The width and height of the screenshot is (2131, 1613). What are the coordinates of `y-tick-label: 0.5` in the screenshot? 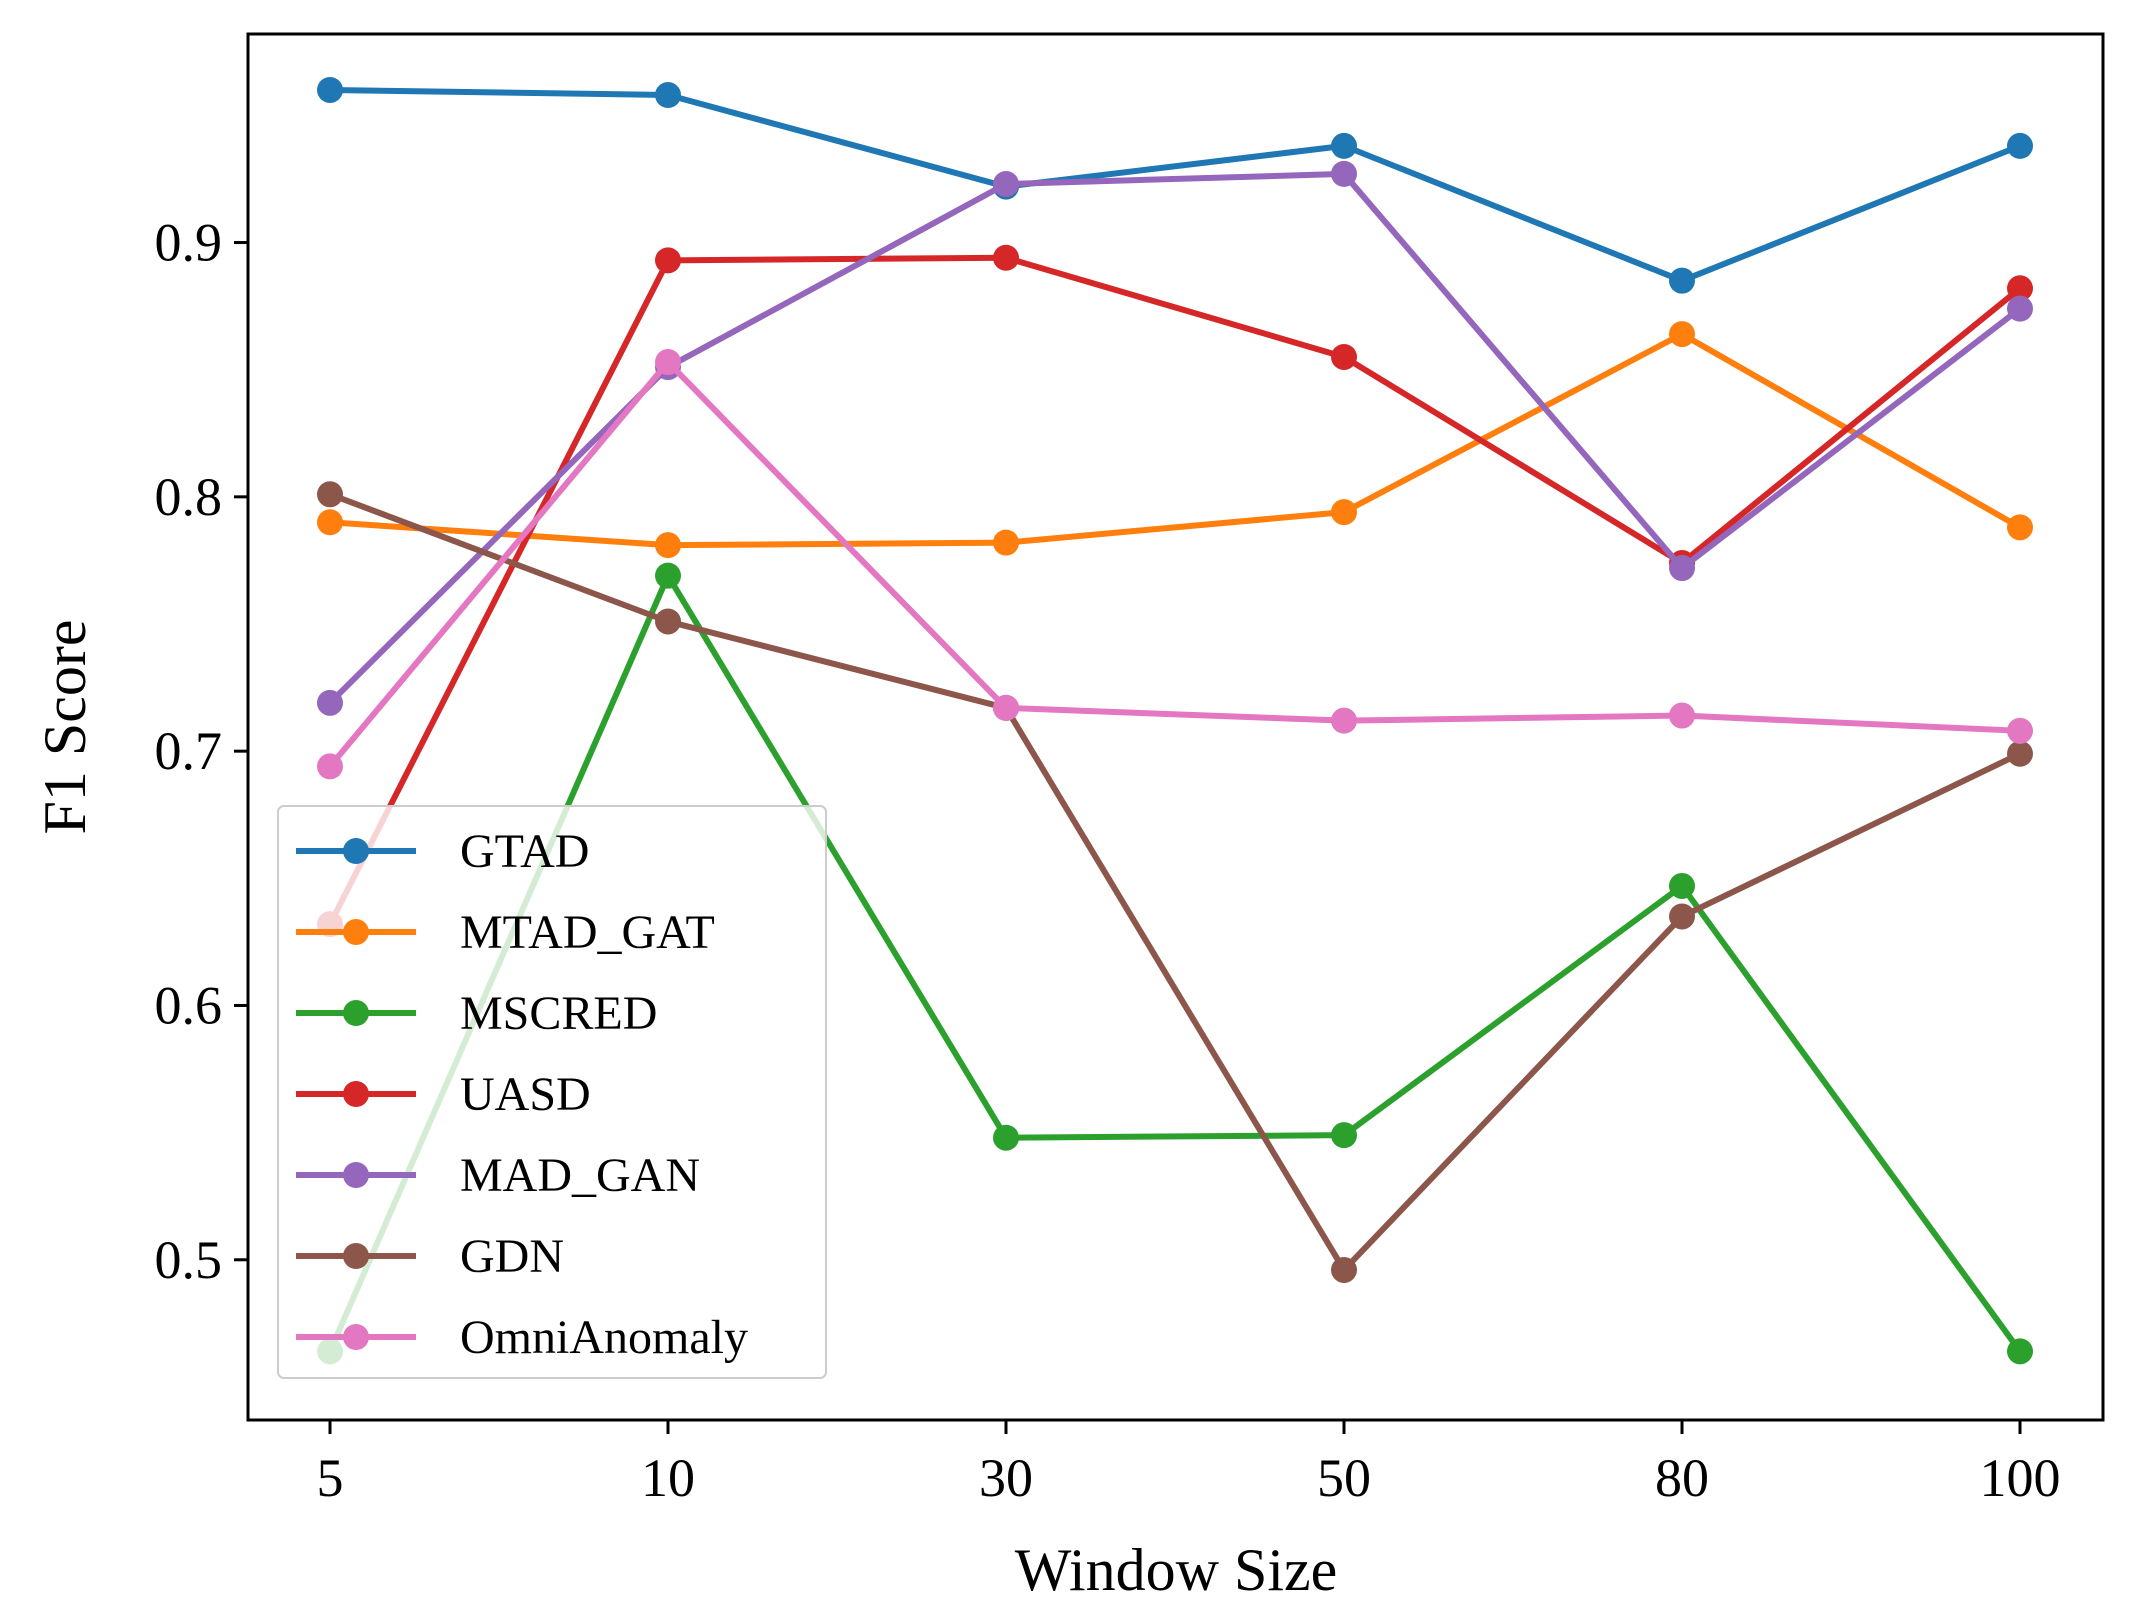 It's located at (189, 1260).